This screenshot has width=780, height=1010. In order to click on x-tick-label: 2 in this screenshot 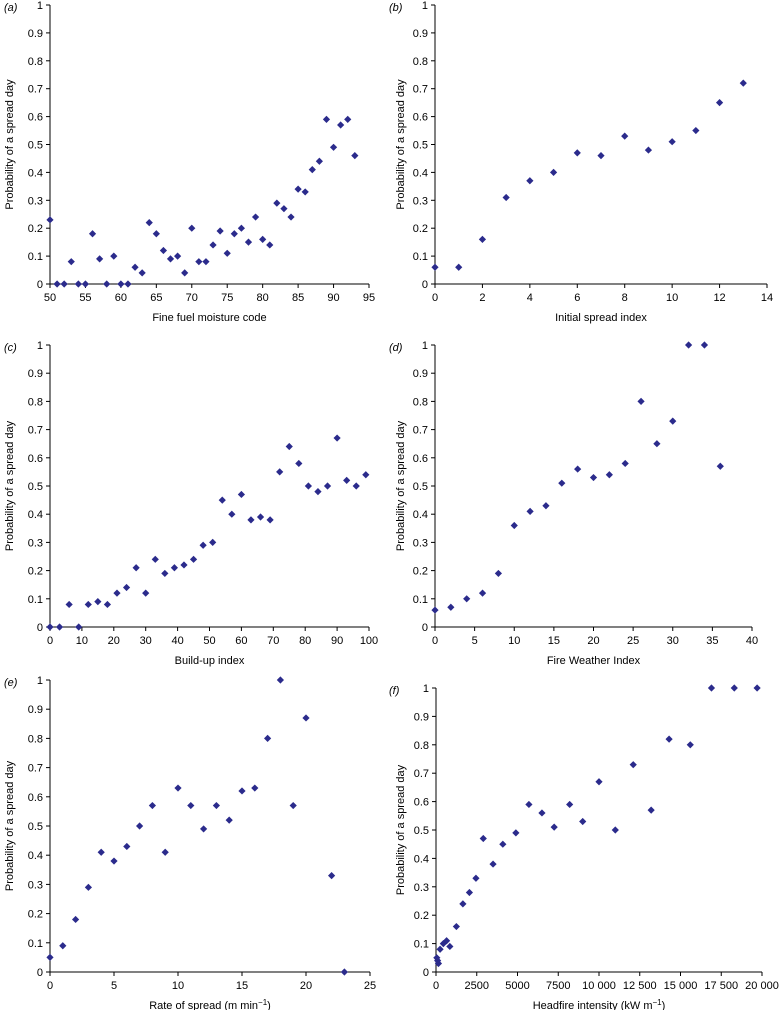, I will do `click(482, 298)`.